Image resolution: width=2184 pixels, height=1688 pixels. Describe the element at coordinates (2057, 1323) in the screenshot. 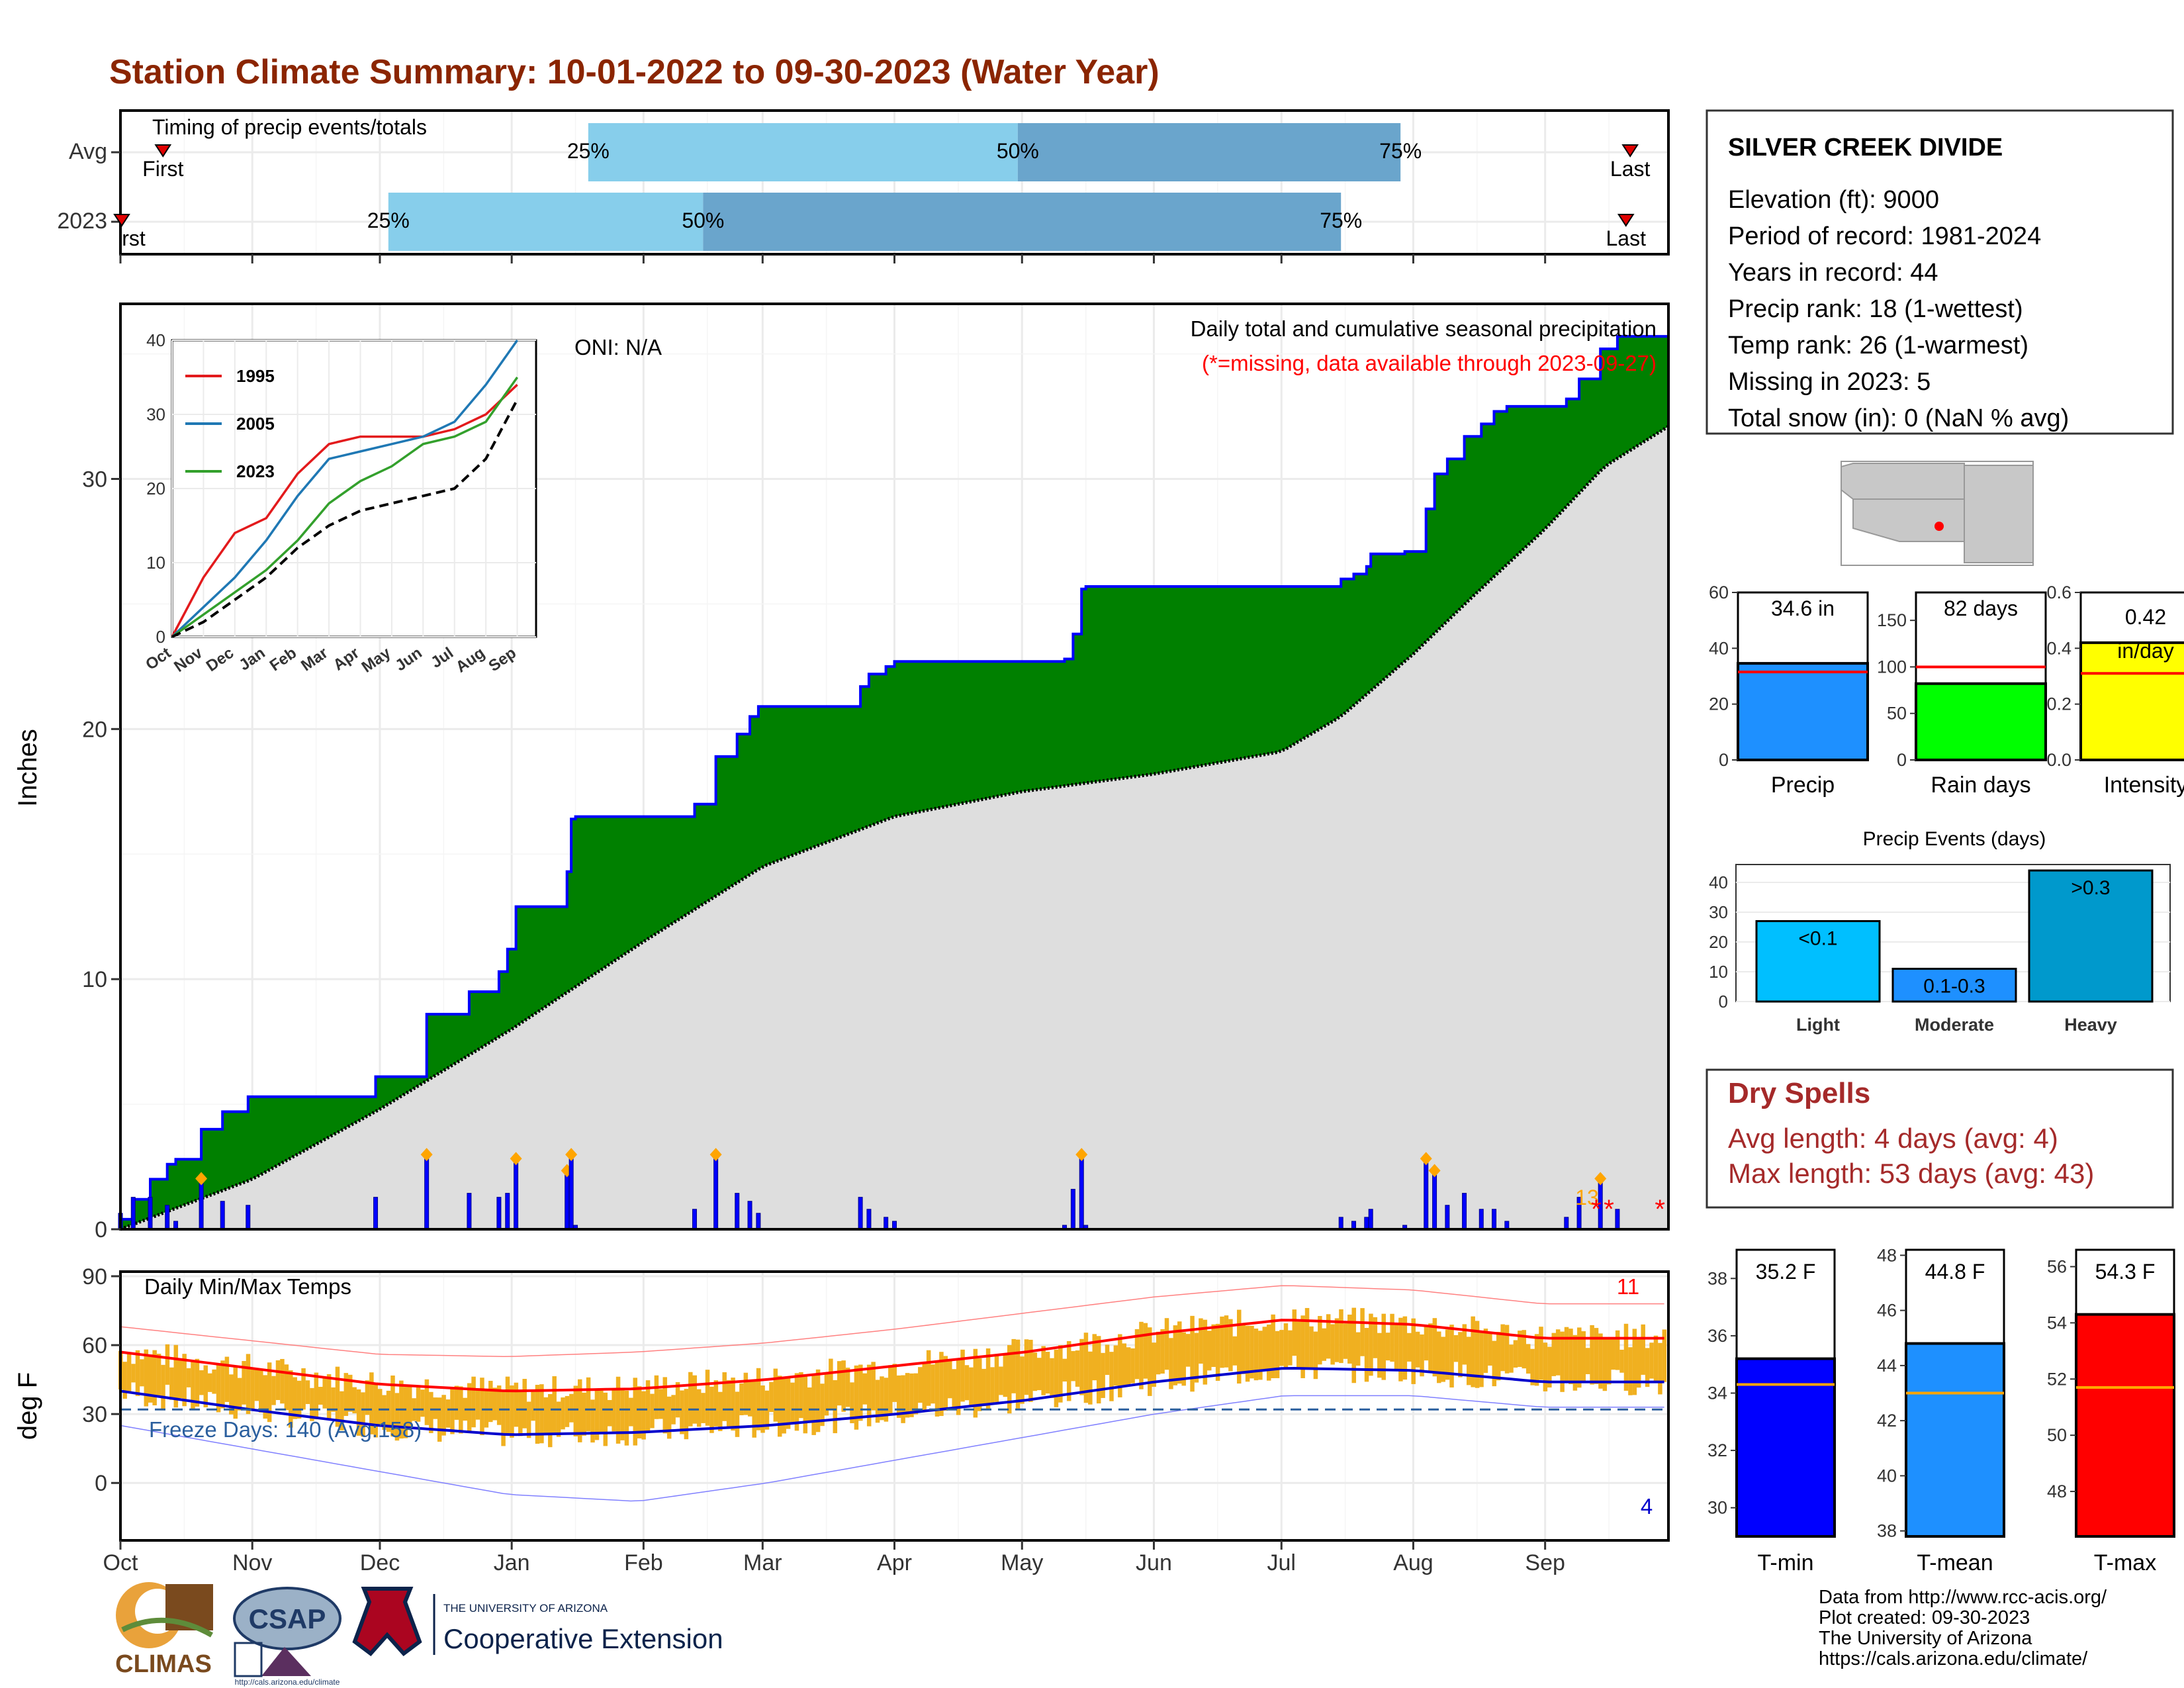

I see `temp-bar-ytick: 54` at that location.